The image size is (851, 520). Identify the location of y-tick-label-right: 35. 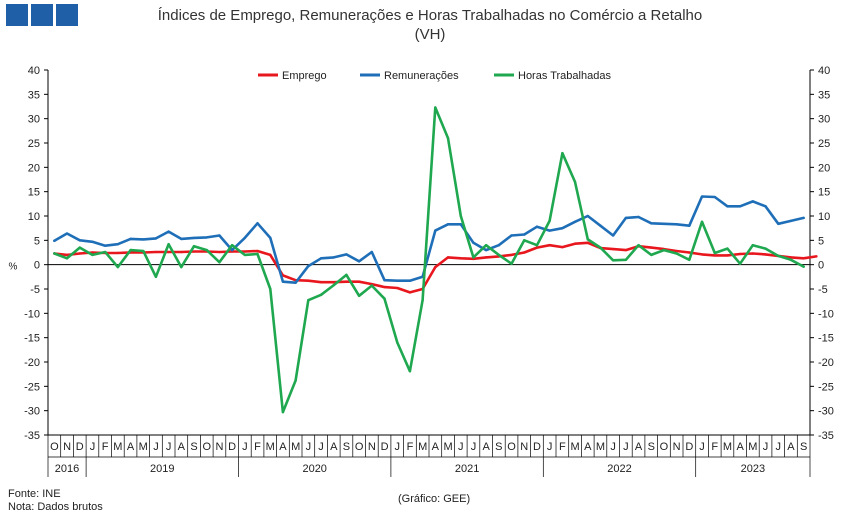
(824, 95).